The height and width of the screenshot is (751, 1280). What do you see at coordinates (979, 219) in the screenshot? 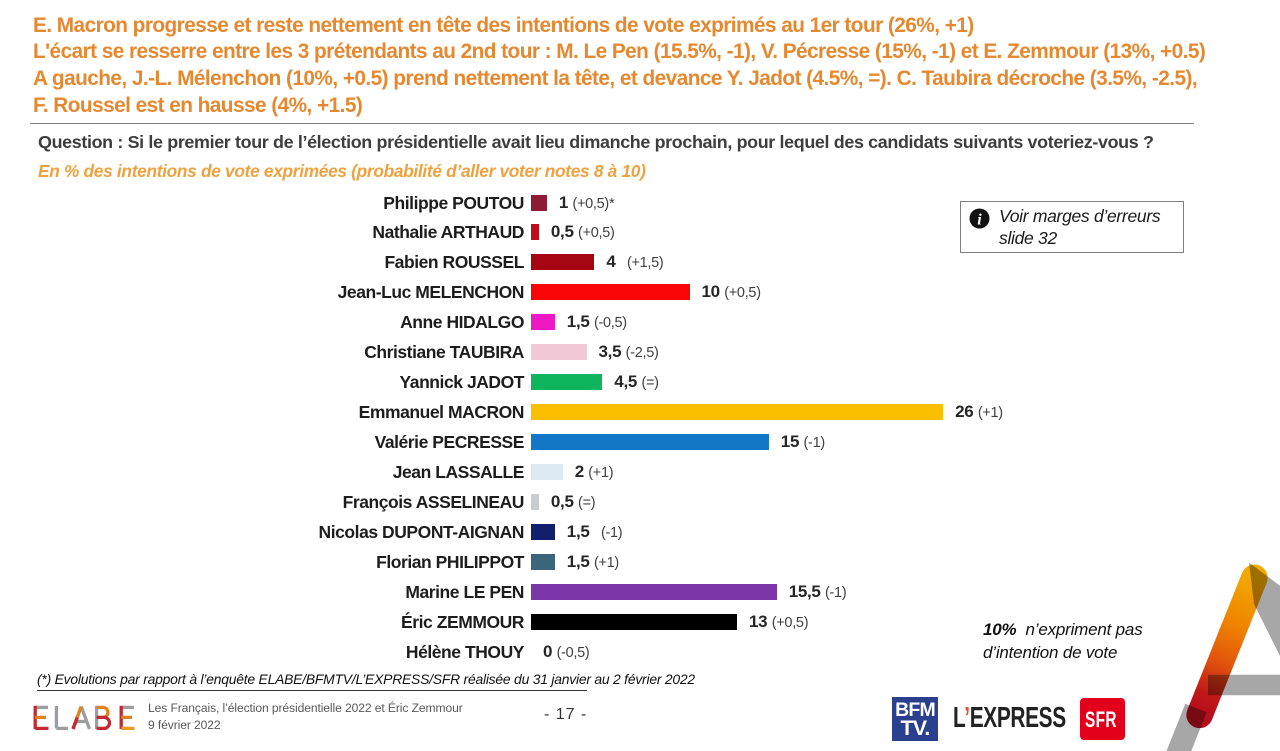
I see `svg-text: i` at bounding box center [979, 219].